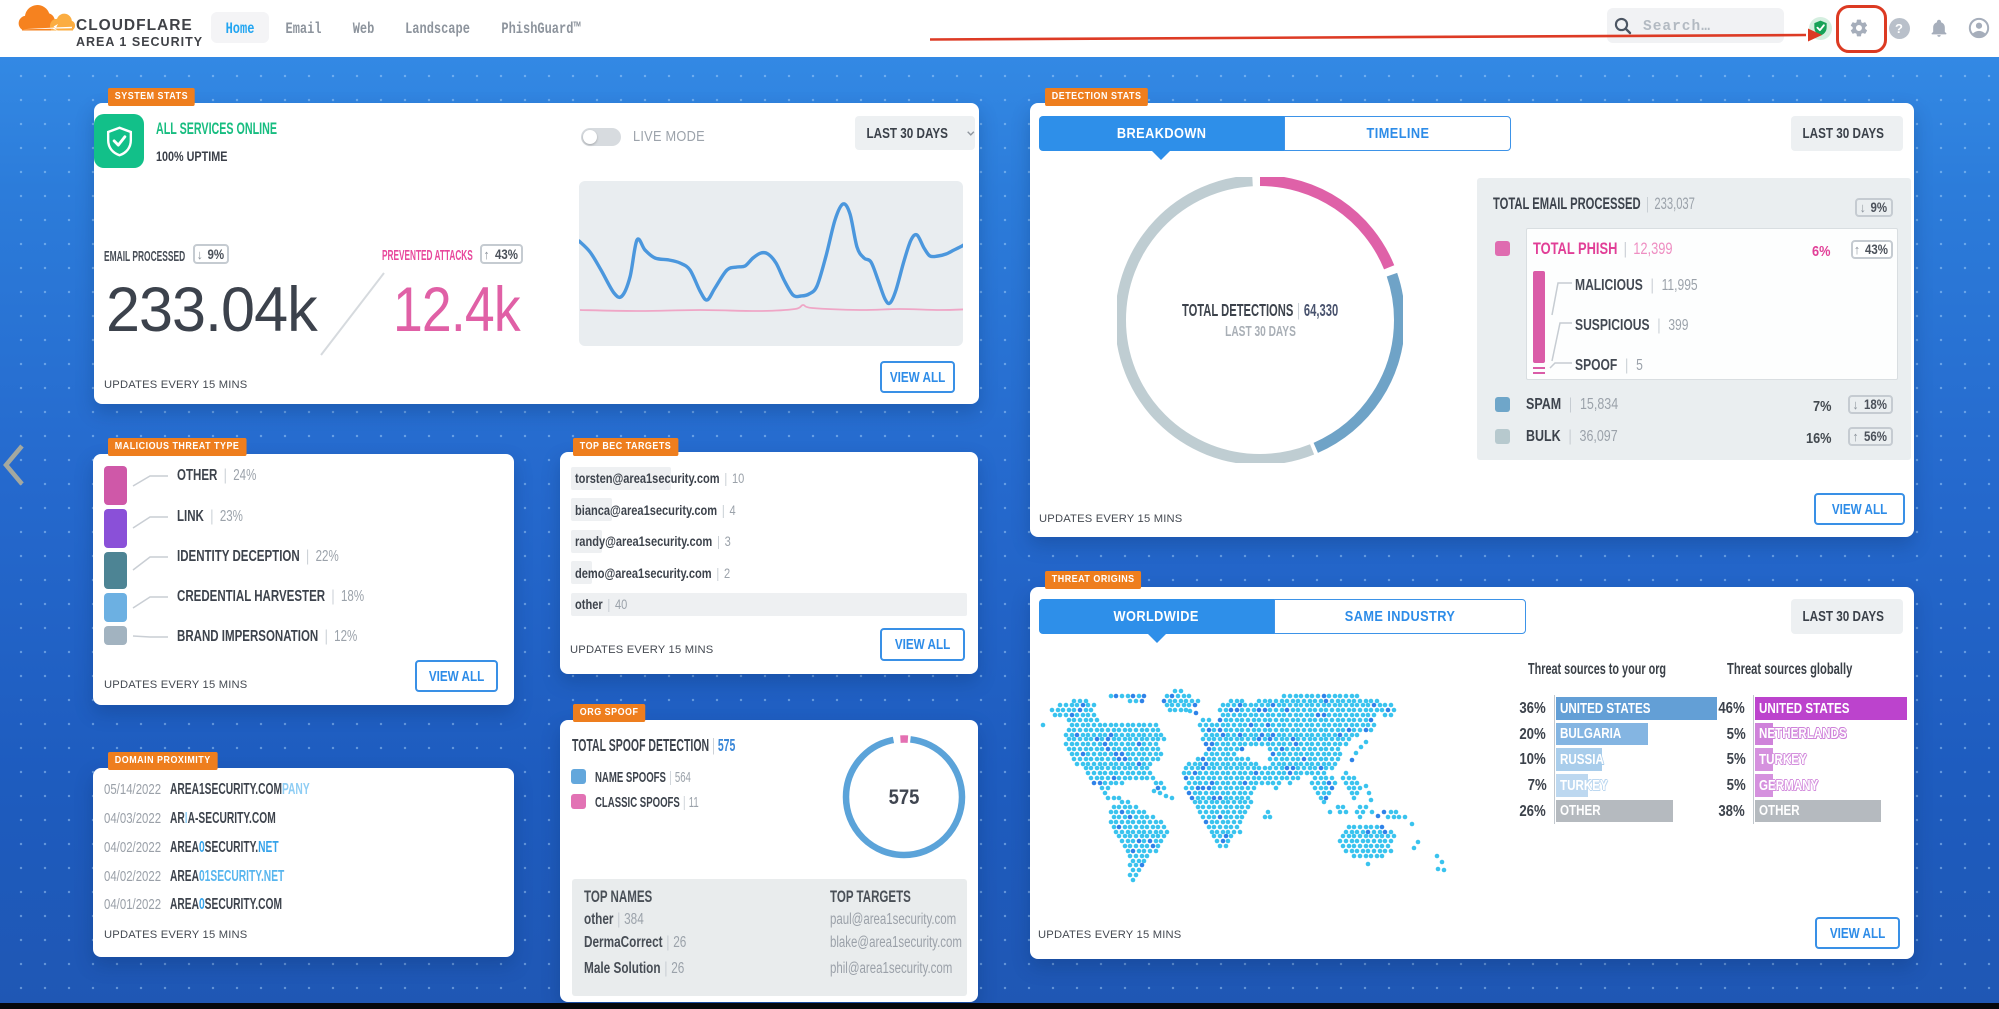 The width and height of the screenshot is (1999, 1009). What do you see at coordinates (139, 42) in the screenshot?
I see `svg-text: AREA 1 SECURITY` at bounding box center [139, 42].